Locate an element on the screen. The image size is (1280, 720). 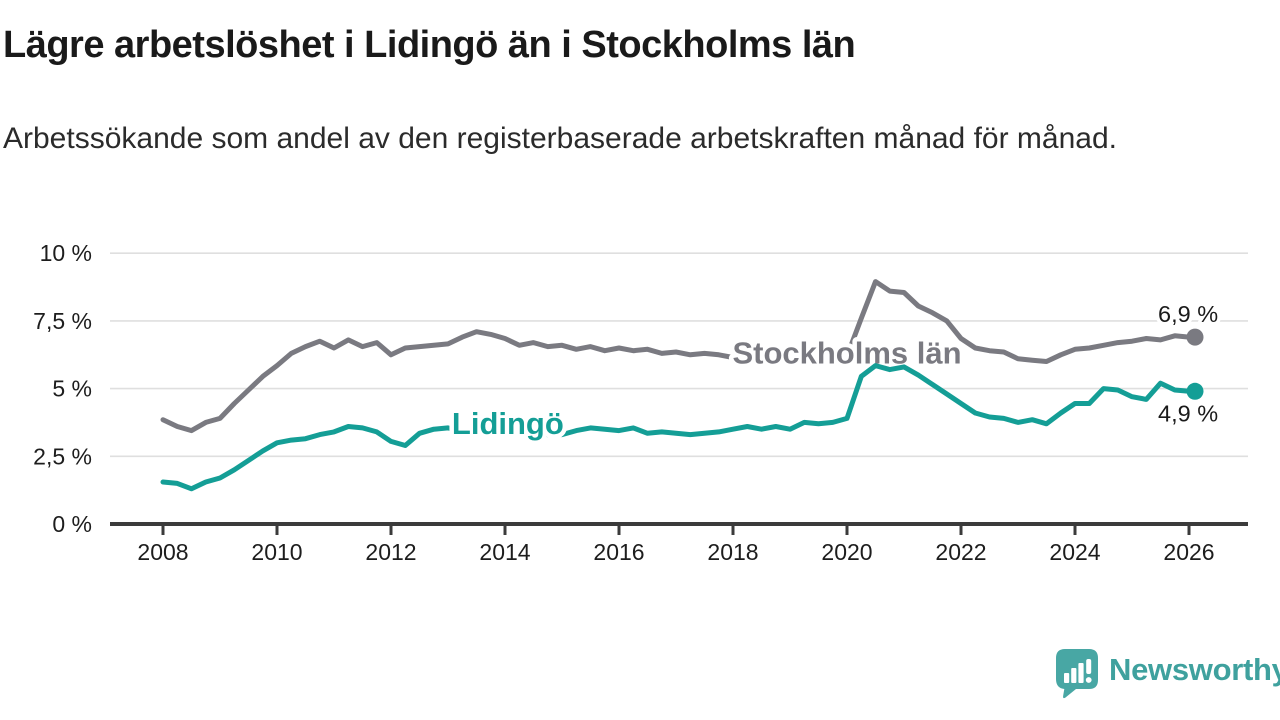
bar-chart-bar-medium is located at coordinates (1074, 675).